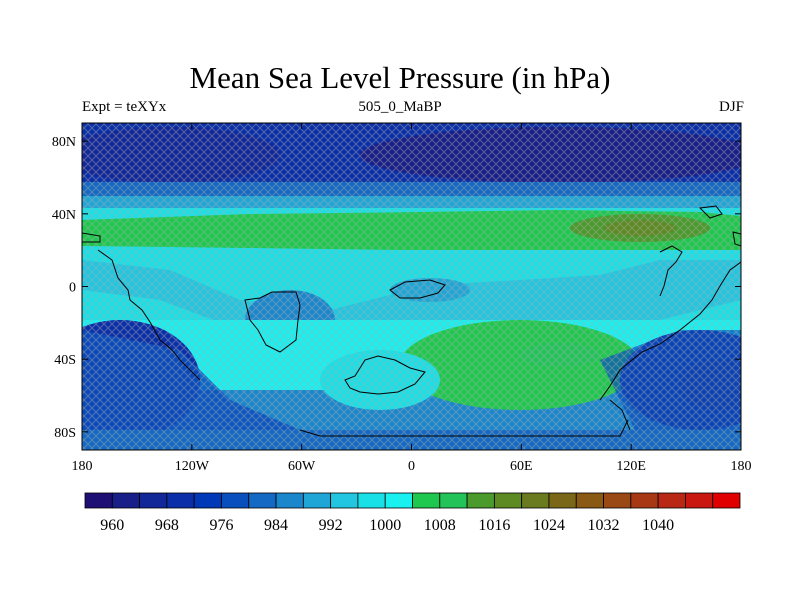  I want to click on lon-tick-label: 120E, so click(631, 466).